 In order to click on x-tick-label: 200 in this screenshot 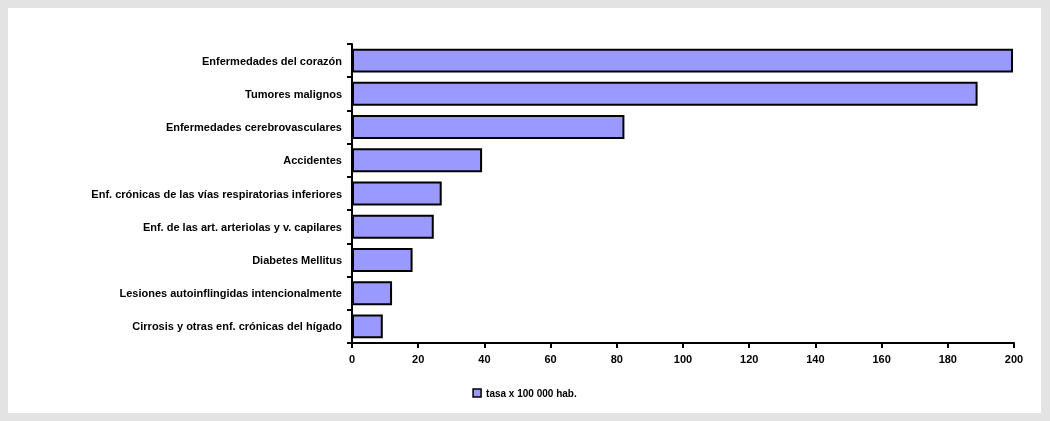, I will do `click(1014, 358)`.